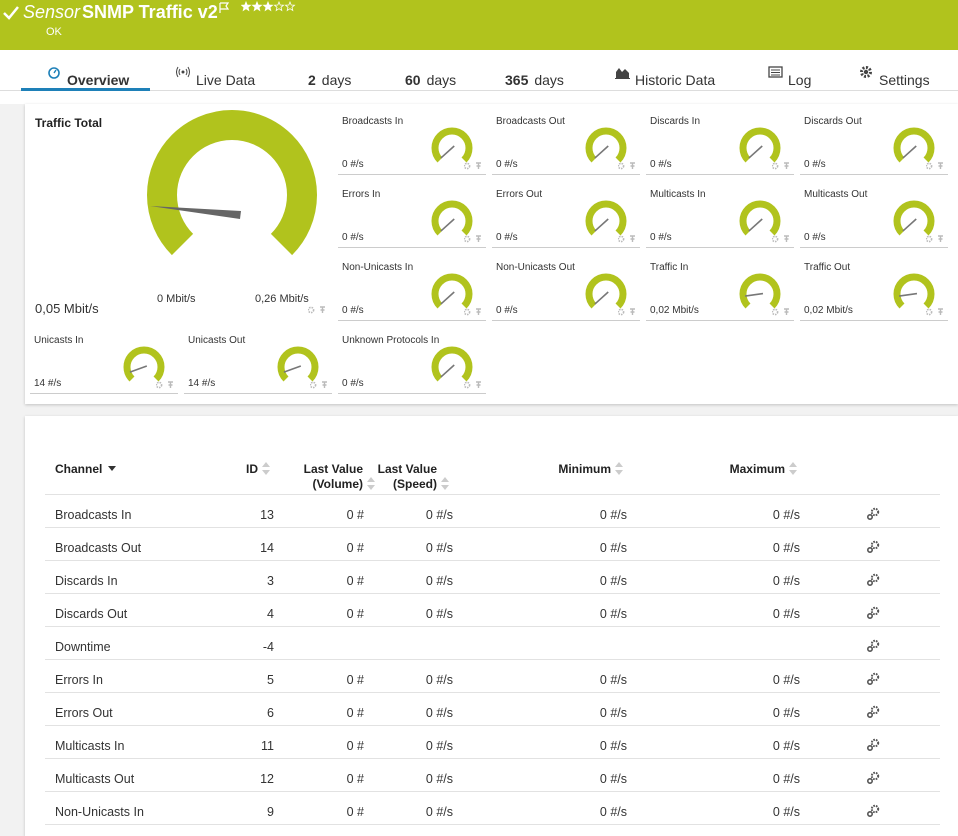  I want to click on tab-label: Overview, so click(98, 80).